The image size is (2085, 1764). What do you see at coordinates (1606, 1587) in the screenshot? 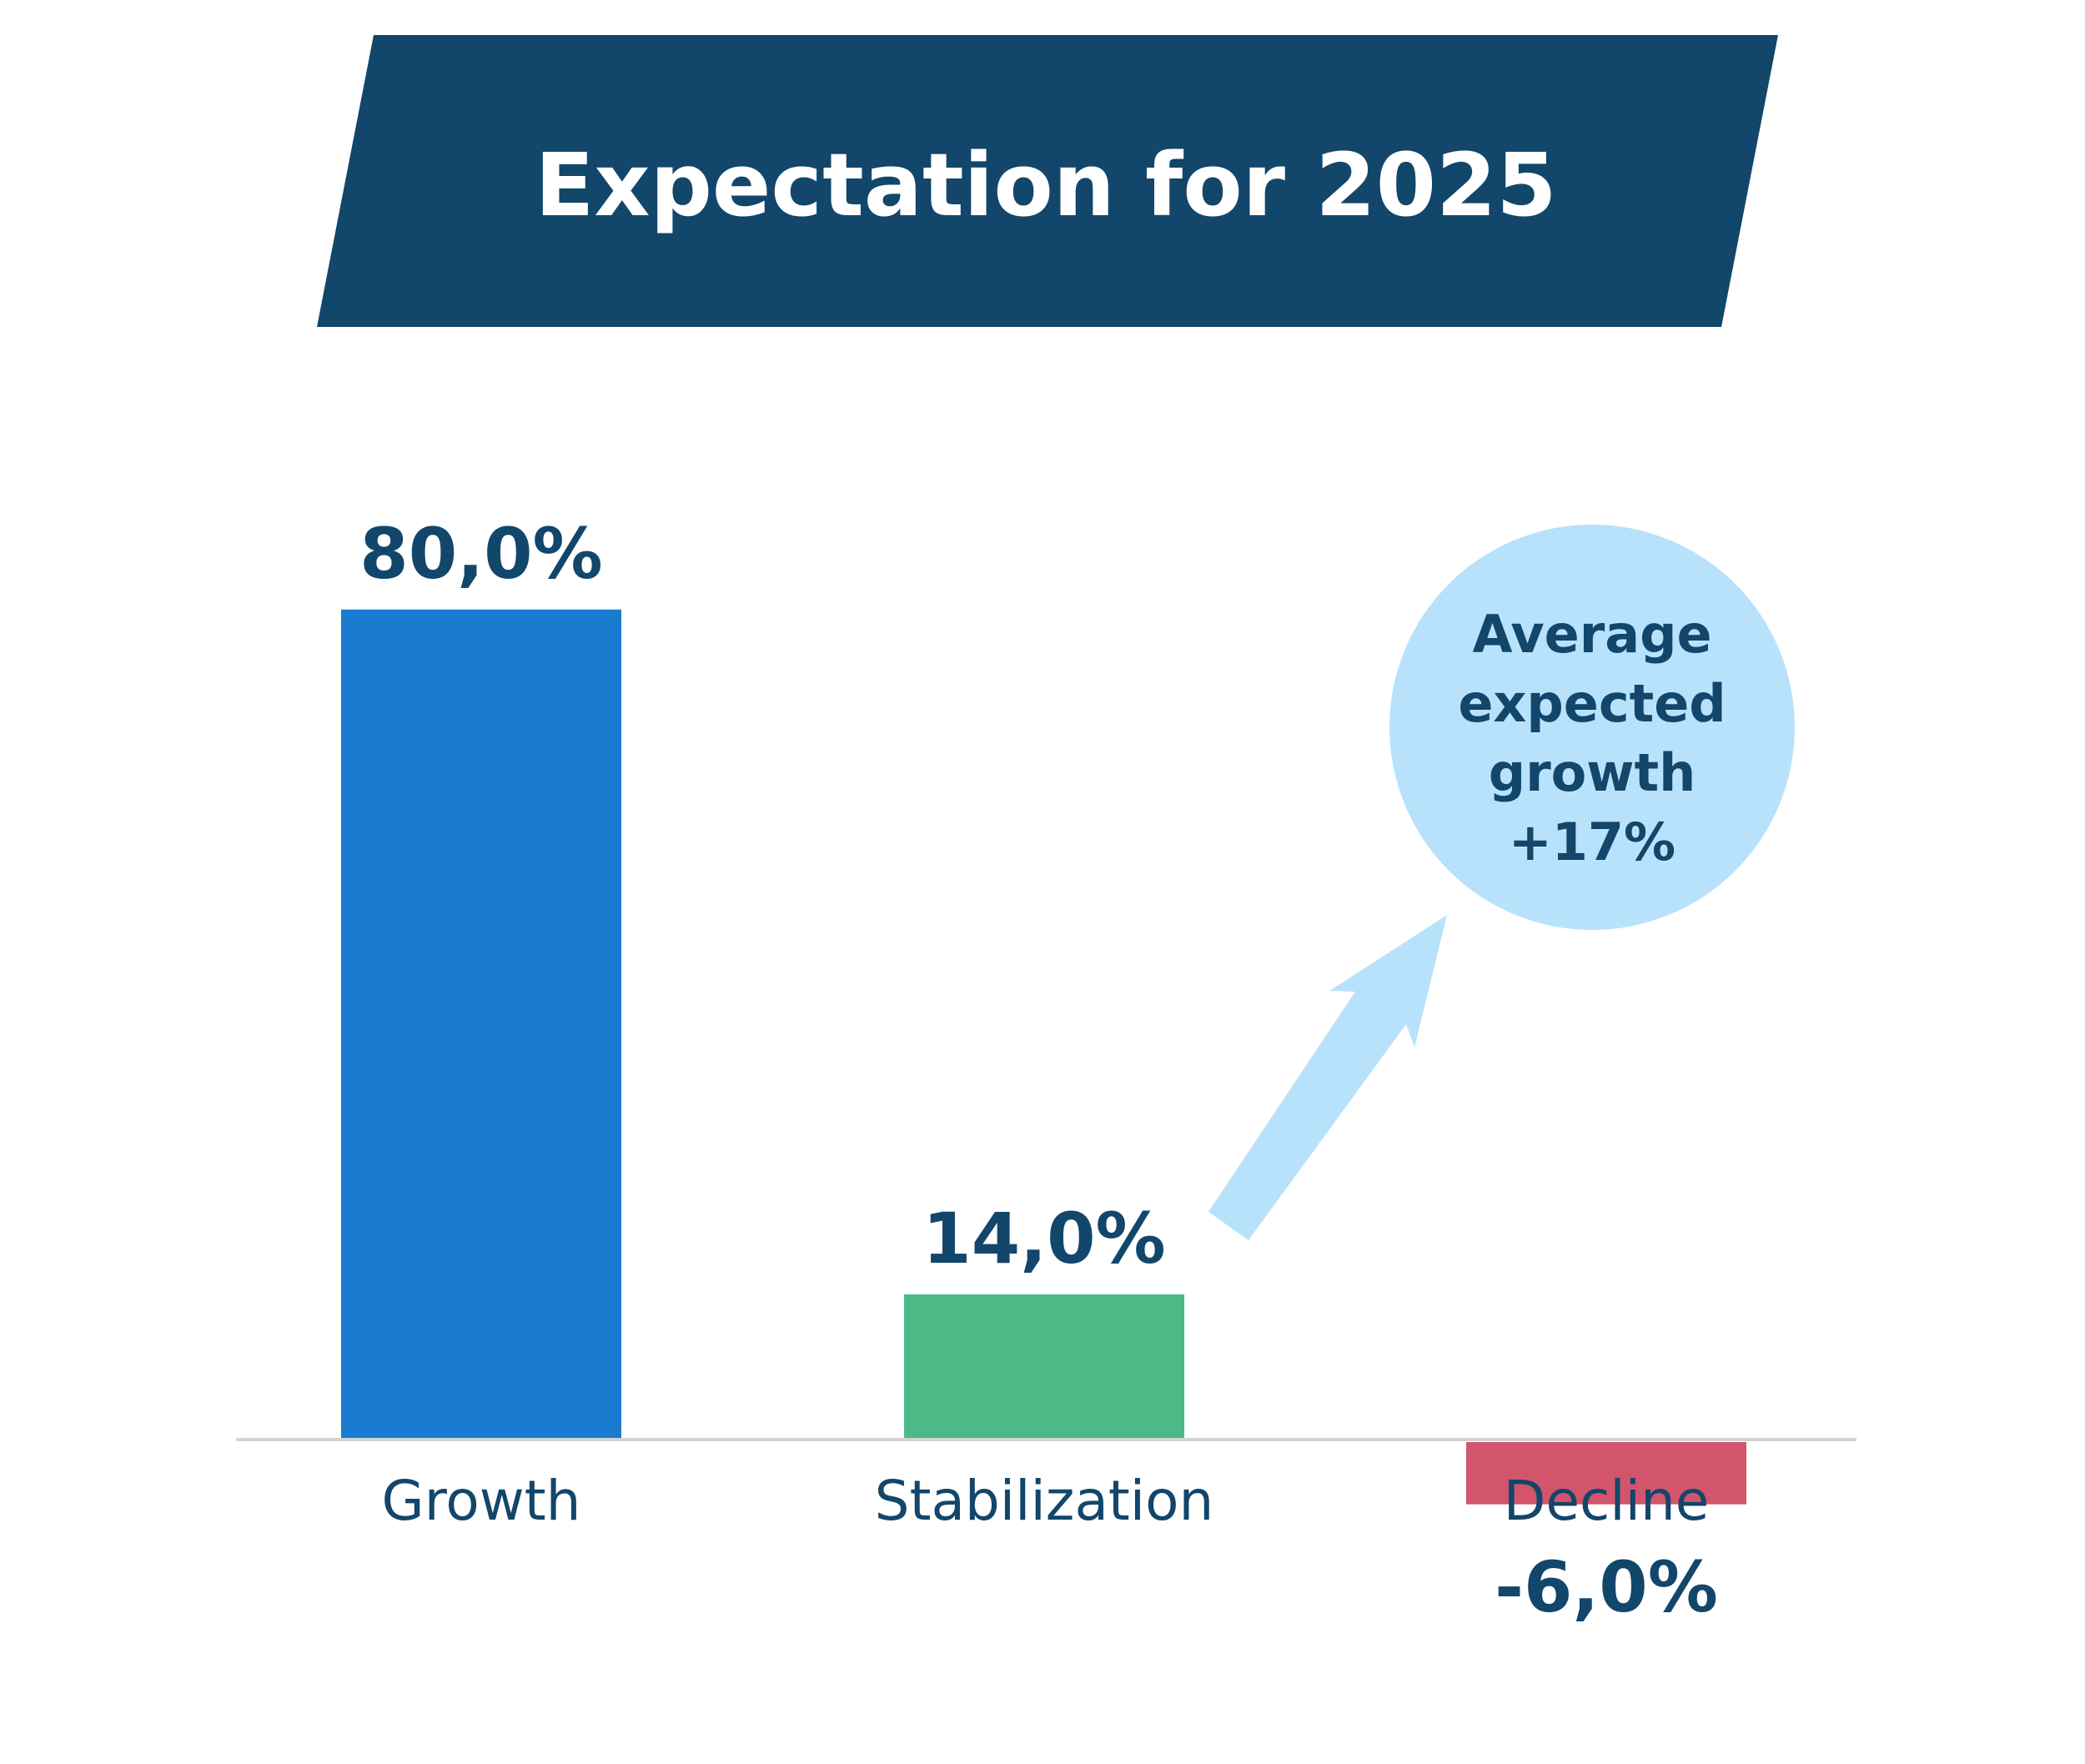
I see `value-label-decline: -6,0%` at bounding box center [1606, 1587].